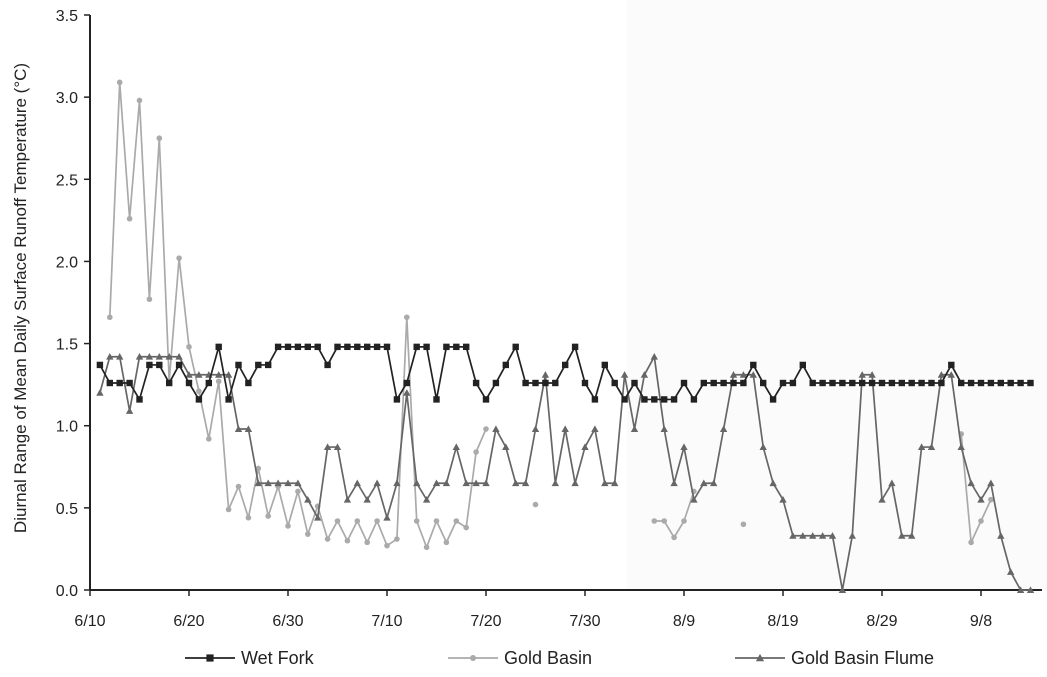 This screenshot has height=677, width=1047. What do you see at coordinates (976, 489) in the screenshot?
I see `gold-basin-line` at bounding box center [976, 489].